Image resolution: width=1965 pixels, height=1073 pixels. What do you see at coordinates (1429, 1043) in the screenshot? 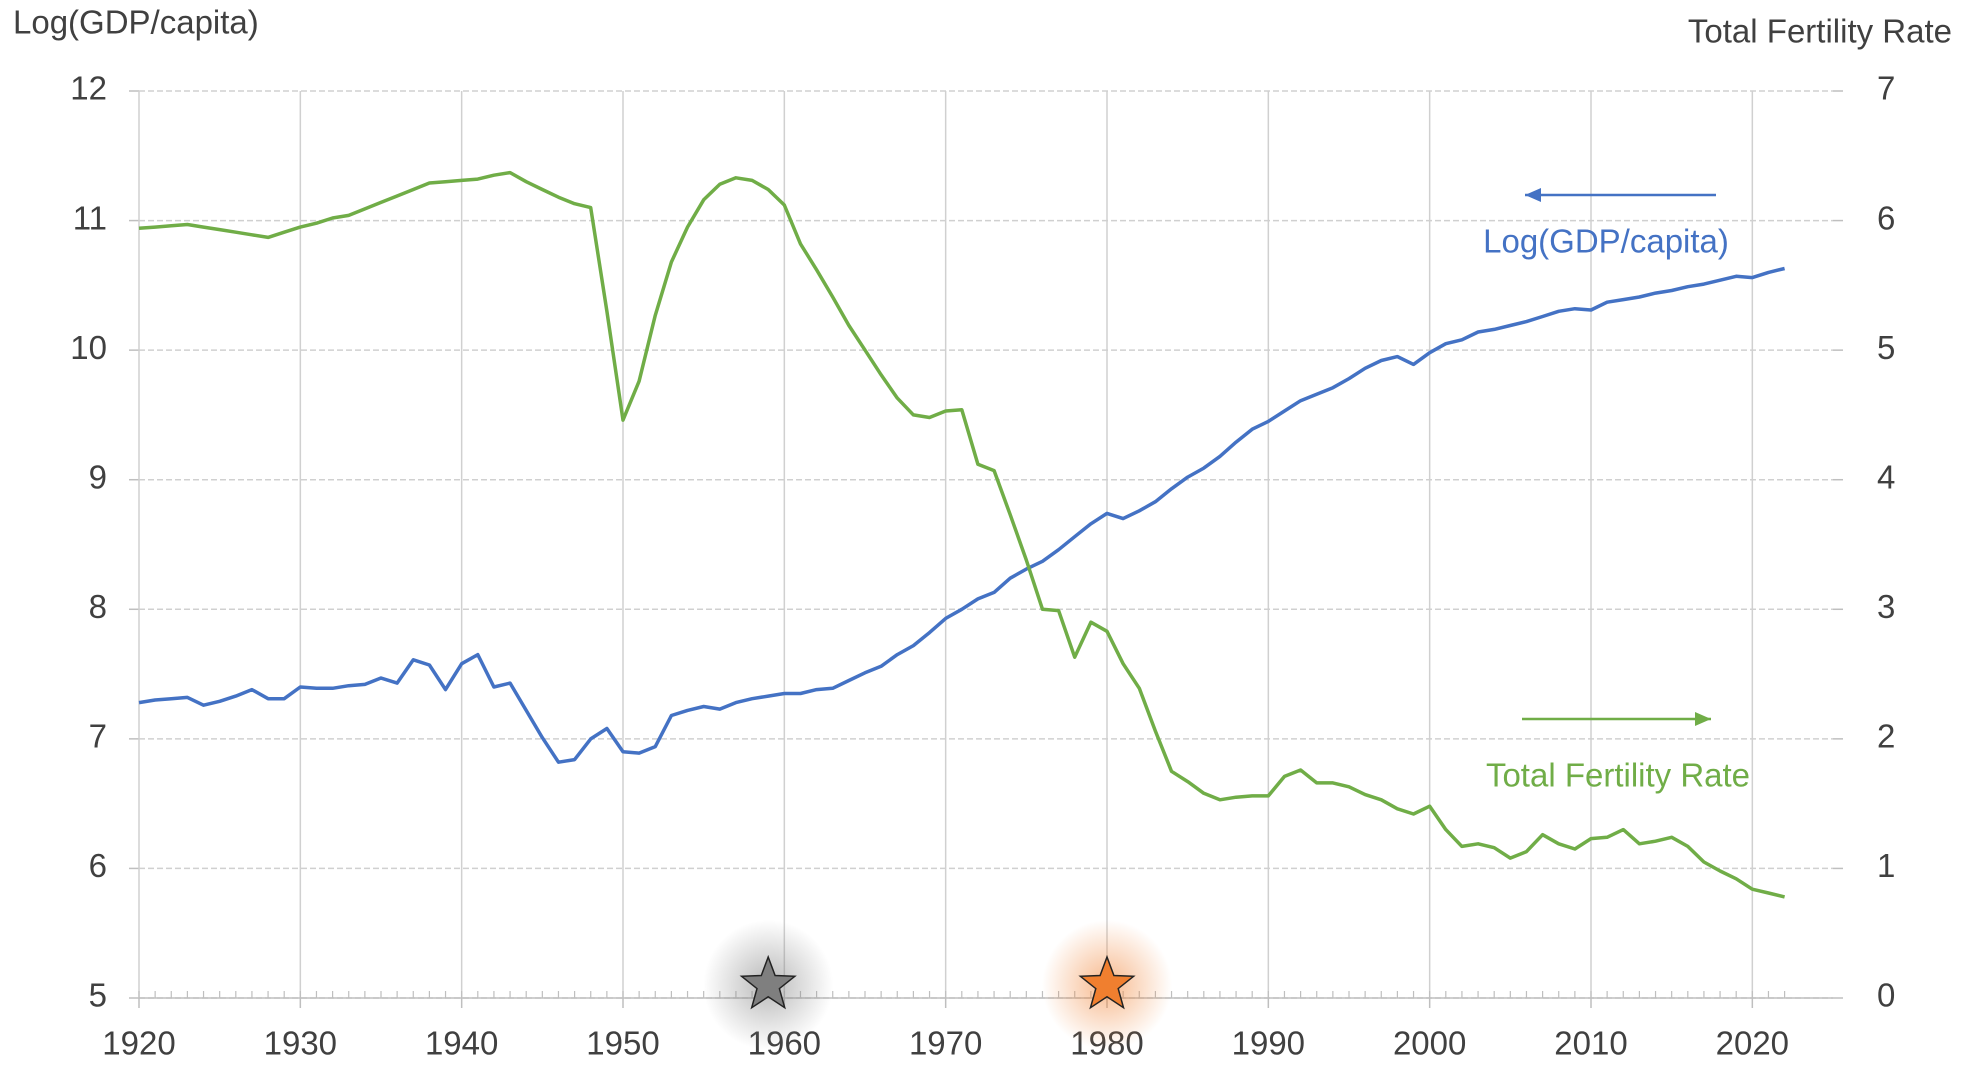
I see `x-tick-label: 2000` at bounding box center [1429, 1043].